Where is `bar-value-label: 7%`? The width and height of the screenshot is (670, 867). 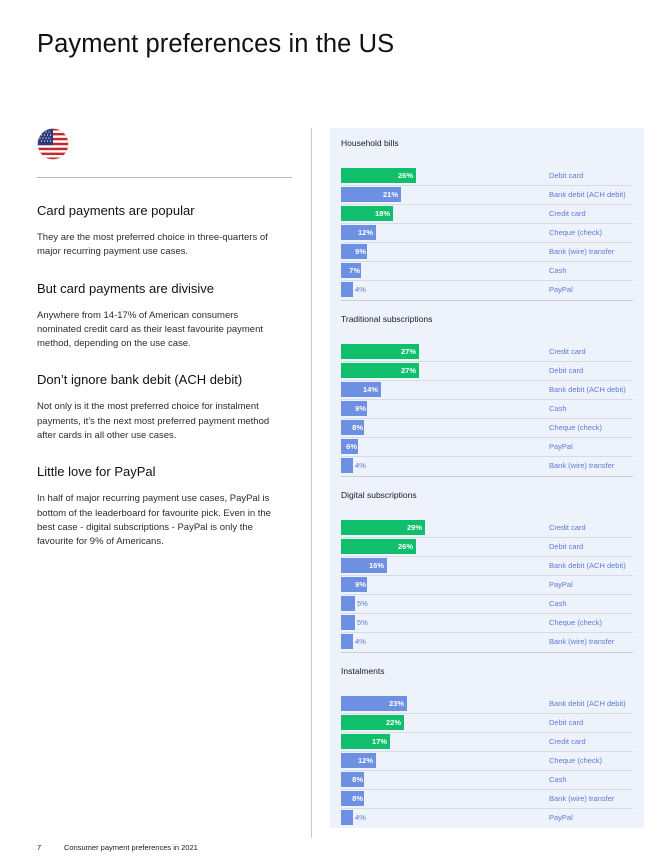 bar-value-label: 7% is located at coordinates (354, 270).